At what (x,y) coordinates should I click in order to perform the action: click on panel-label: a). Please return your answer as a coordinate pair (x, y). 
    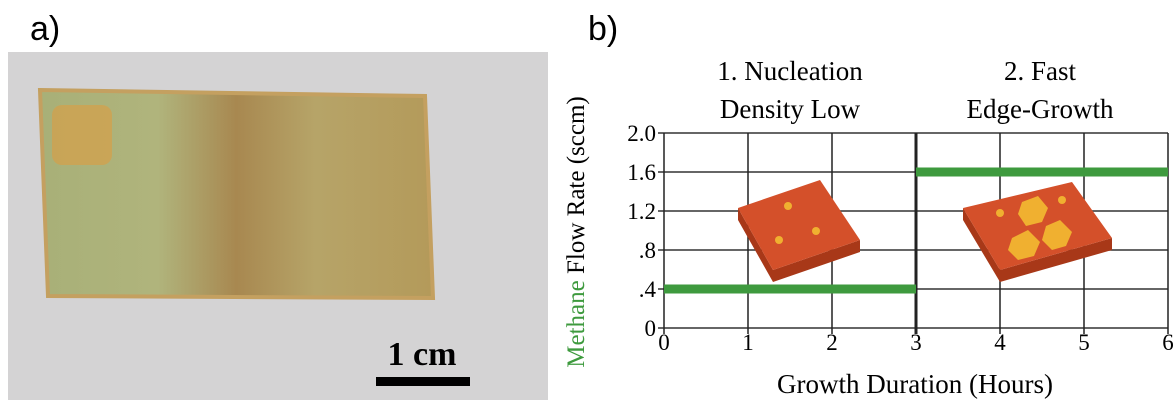
    Looking at the image, I should click on (45, 29).